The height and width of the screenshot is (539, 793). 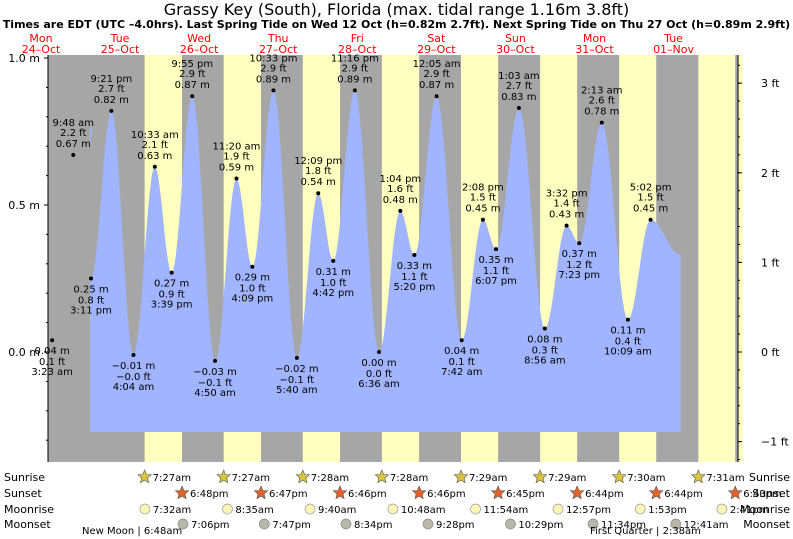 What do you see at coordinates (525, 494) in the screenshot?
I see `sunset-time: 6:45pm` at bounding box center [525, 494].